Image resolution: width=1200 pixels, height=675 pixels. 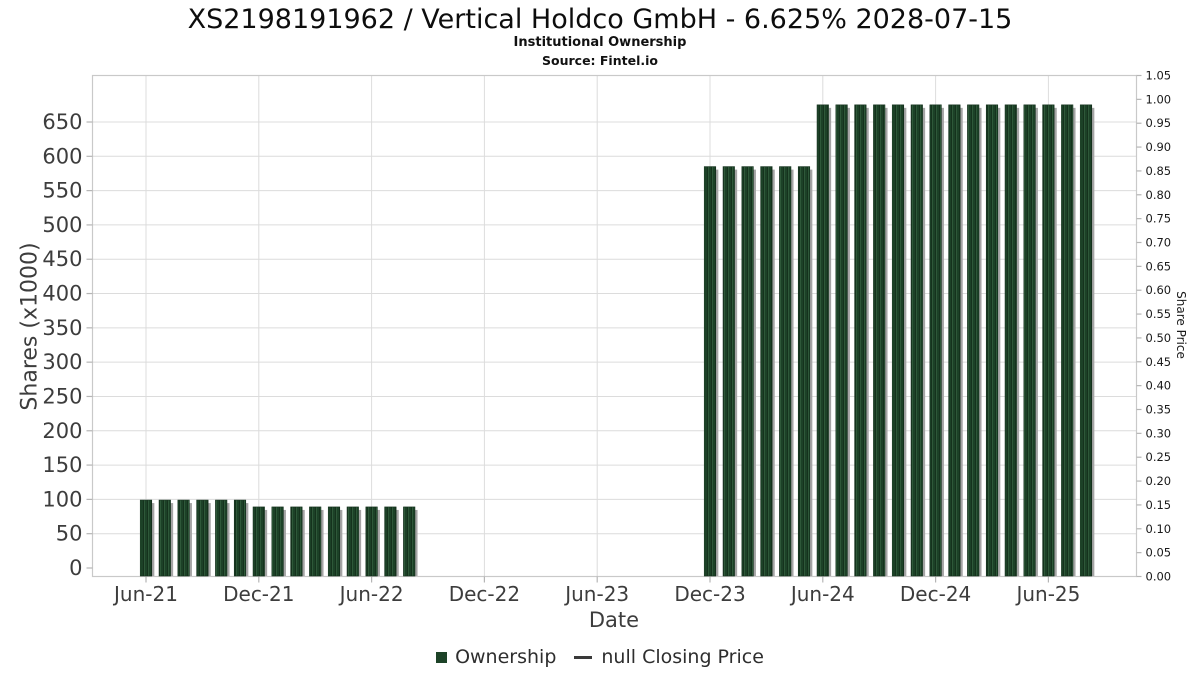 I want to click on closing-price-legend-label: null Closing Price, so click(x=682, y=657).